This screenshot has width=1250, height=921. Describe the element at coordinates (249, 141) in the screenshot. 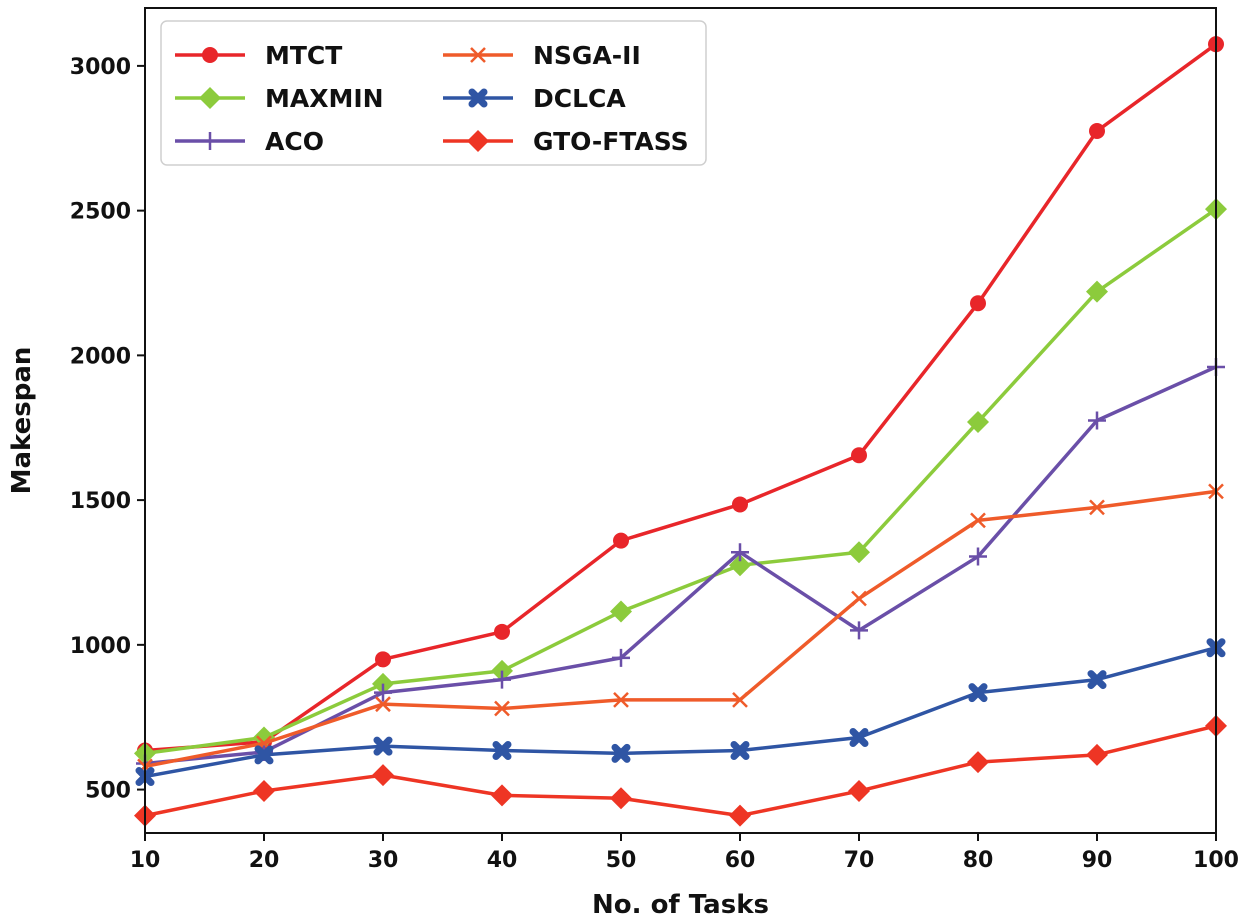

I see `legend-item-aco: ACO` at that location.